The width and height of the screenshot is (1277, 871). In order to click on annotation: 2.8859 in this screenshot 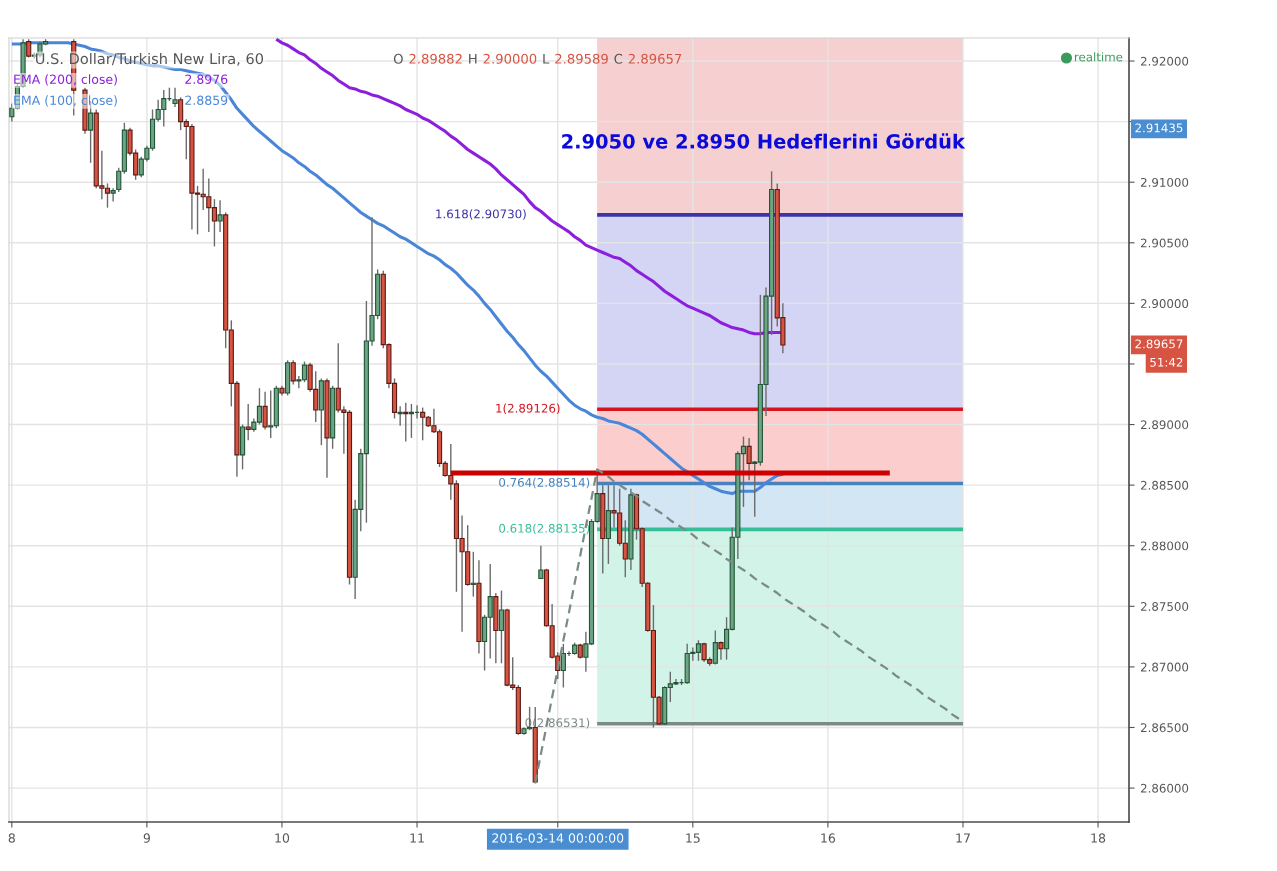, I will do `click(206, 100)`.